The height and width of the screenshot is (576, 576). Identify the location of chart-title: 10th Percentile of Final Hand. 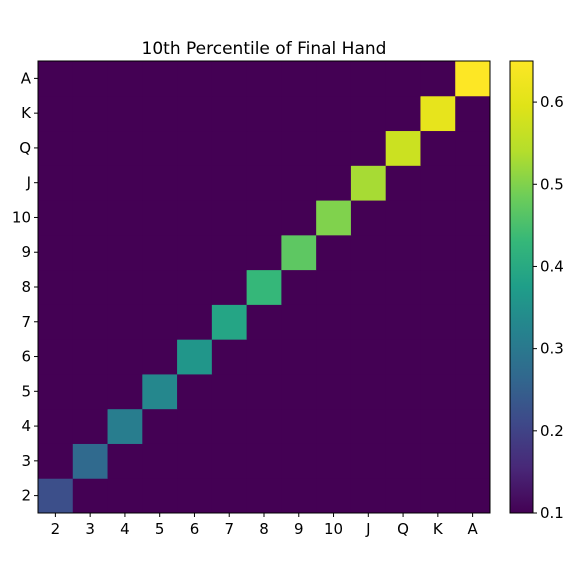
(264, 49).